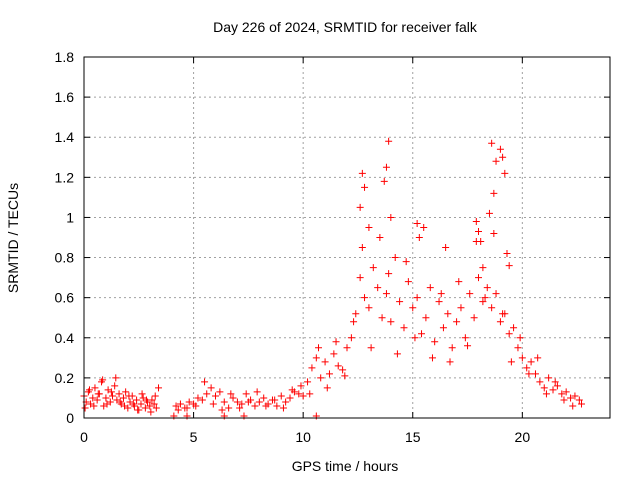 This screenshot has width=640, height=480. Describe the element at coordinates (70, 217) in the screenshot. I see `y-tick-label: 1` at that location.